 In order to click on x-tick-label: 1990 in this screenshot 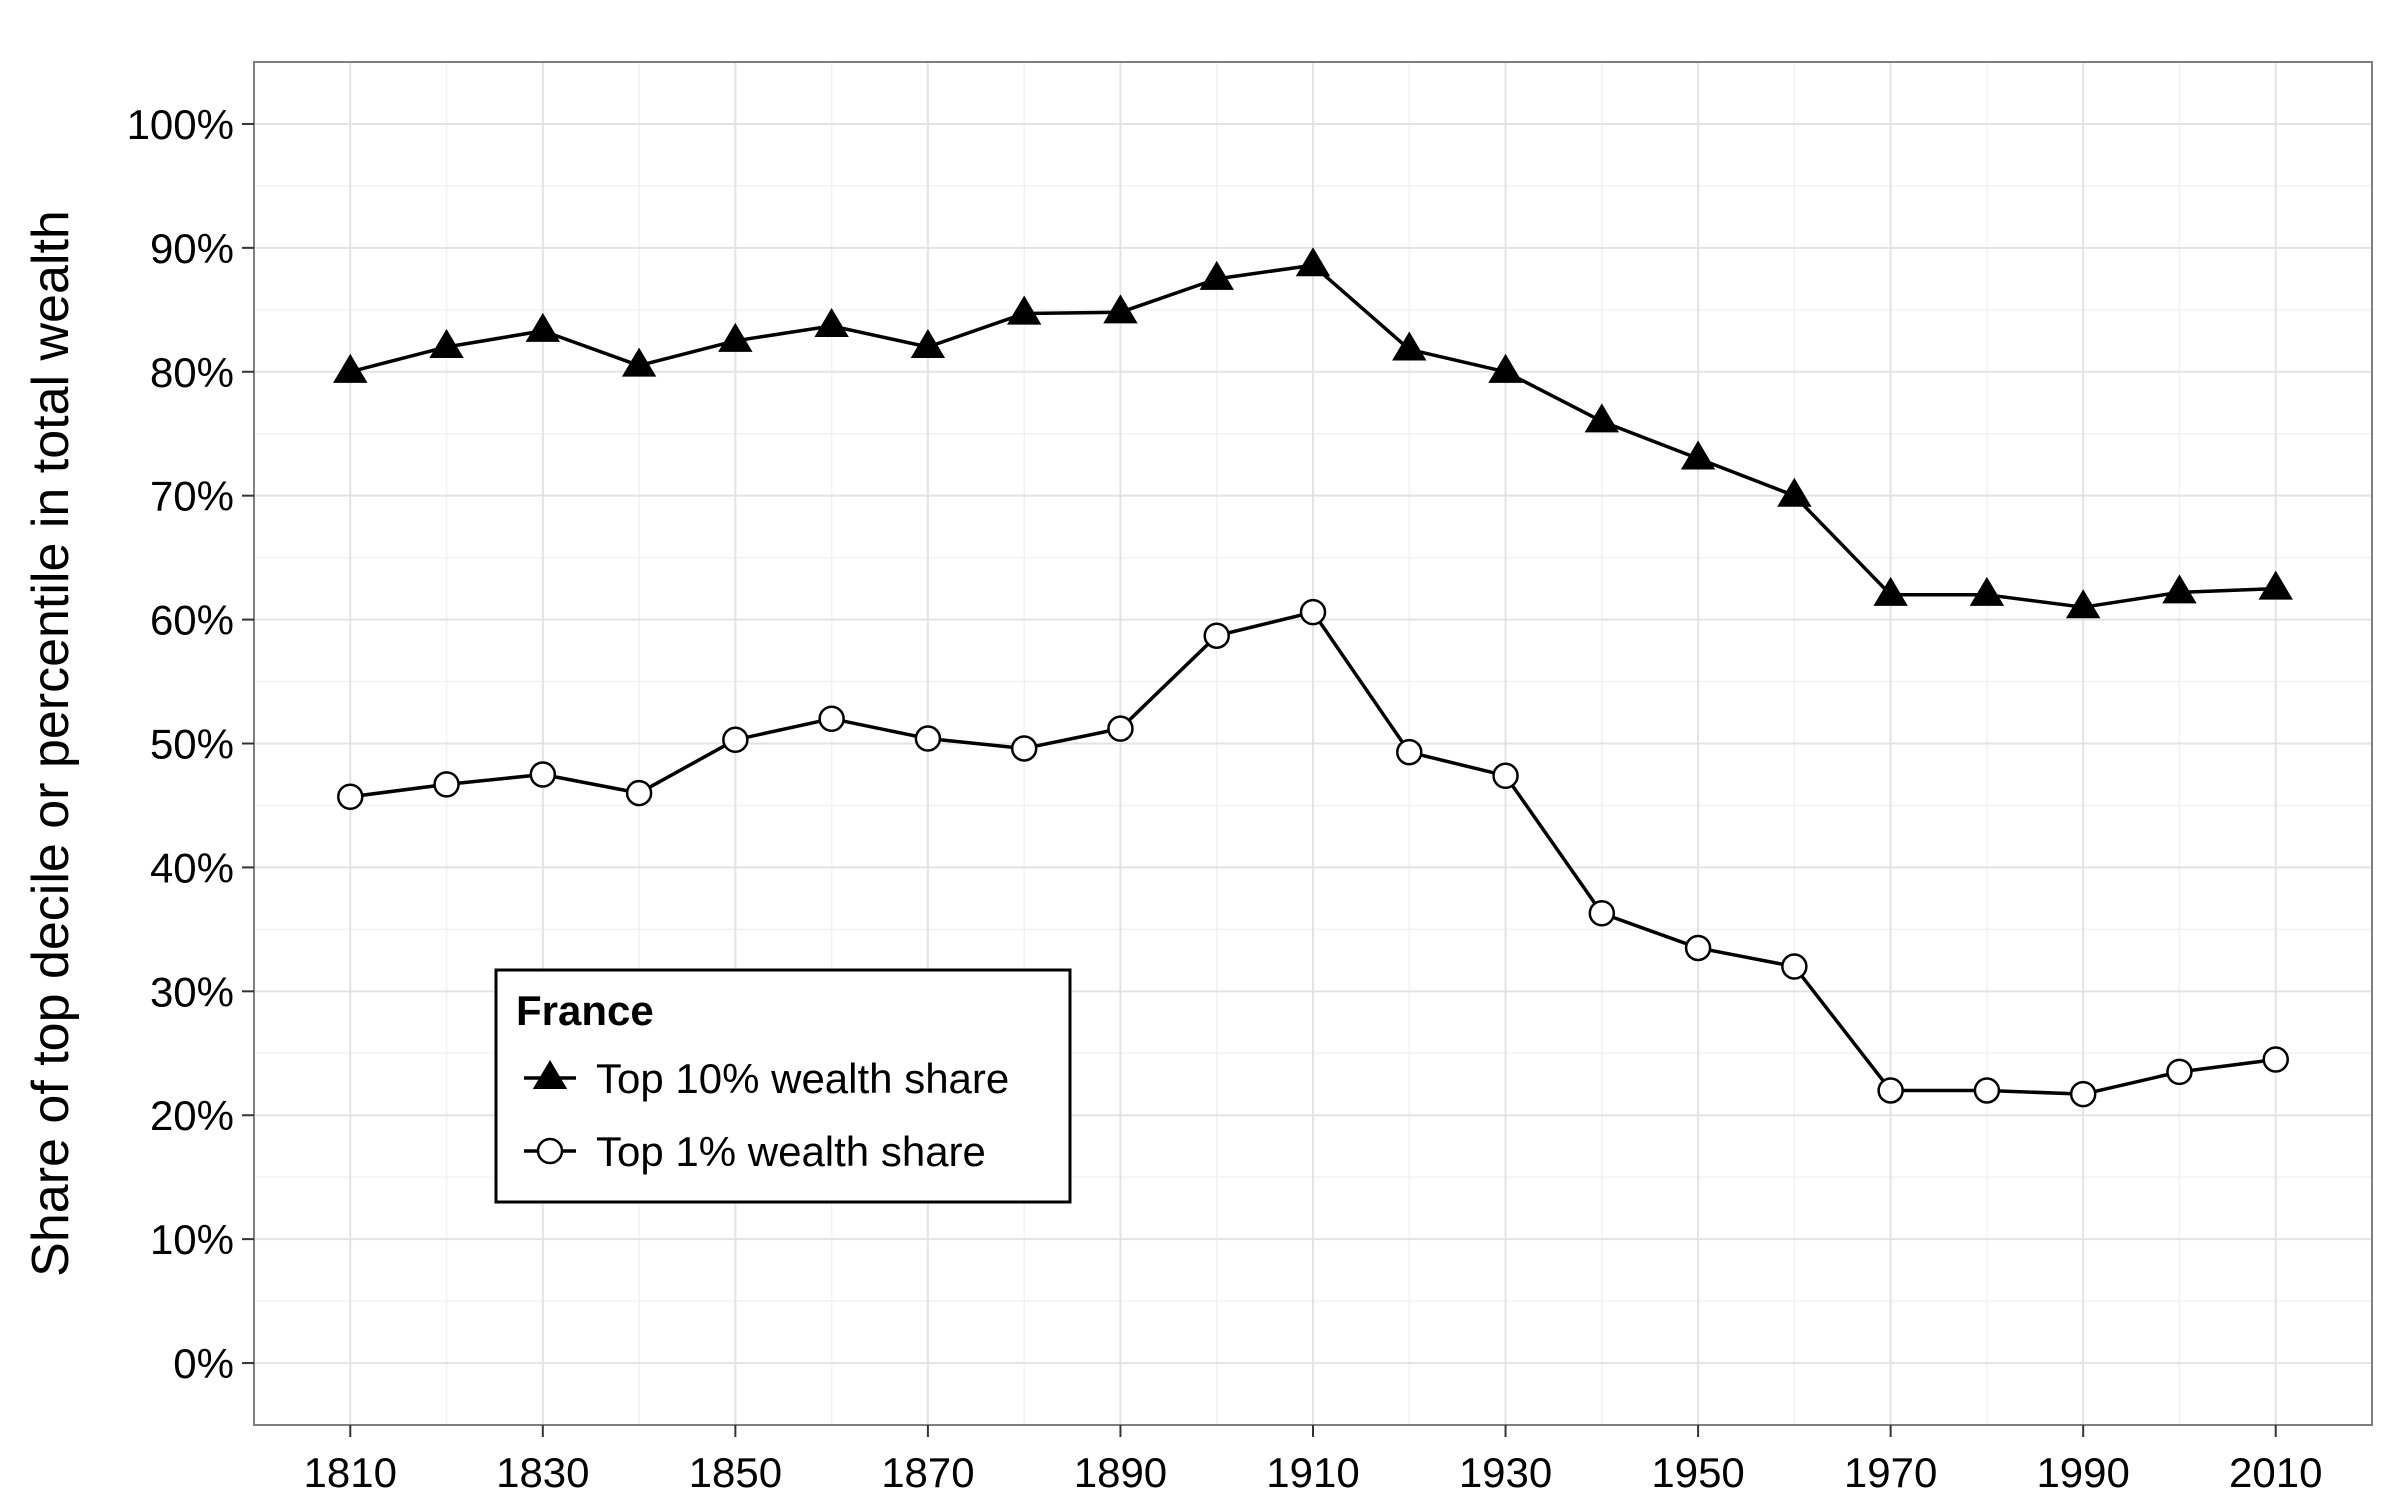, I will do `click(2082, 1472)`.